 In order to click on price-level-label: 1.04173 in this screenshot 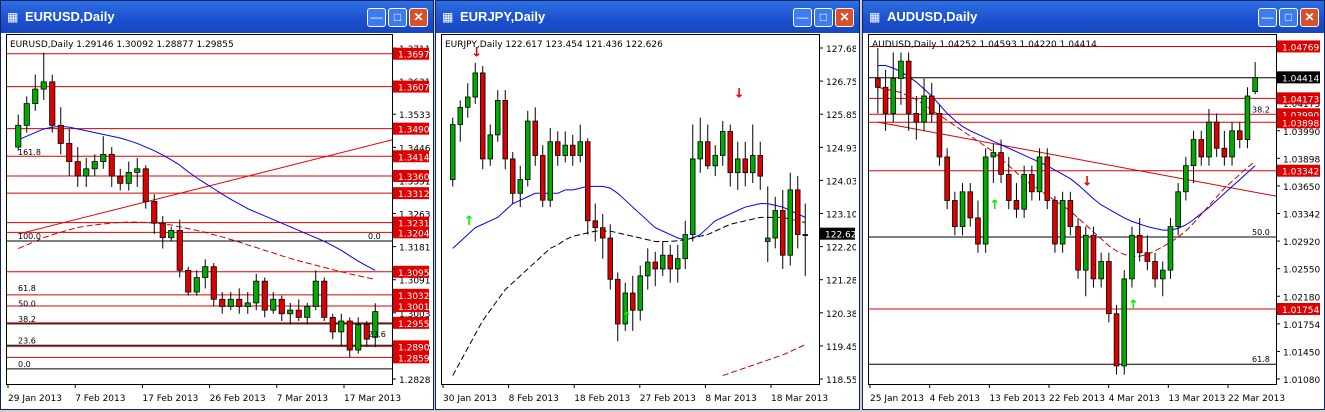, I will do `click(1300, 100)`.